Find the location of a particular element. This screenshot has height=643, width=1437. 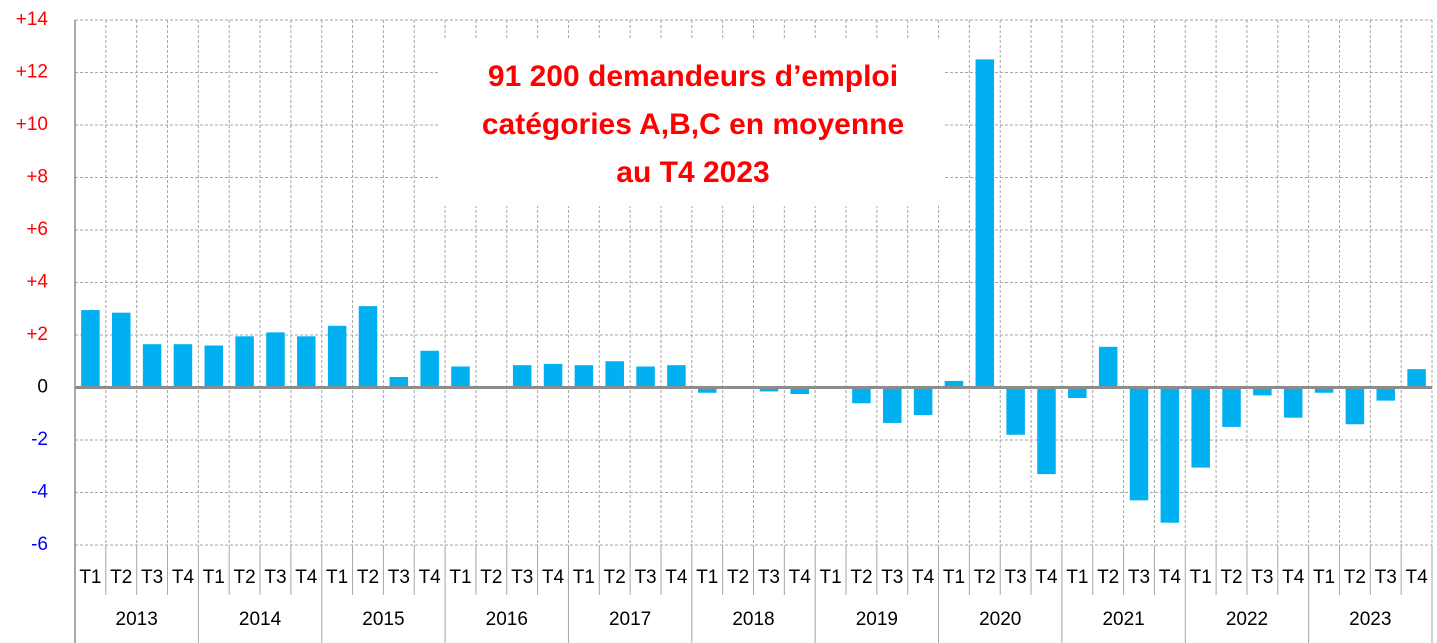

group-label: 2013 is located at coordinates (137, 619).